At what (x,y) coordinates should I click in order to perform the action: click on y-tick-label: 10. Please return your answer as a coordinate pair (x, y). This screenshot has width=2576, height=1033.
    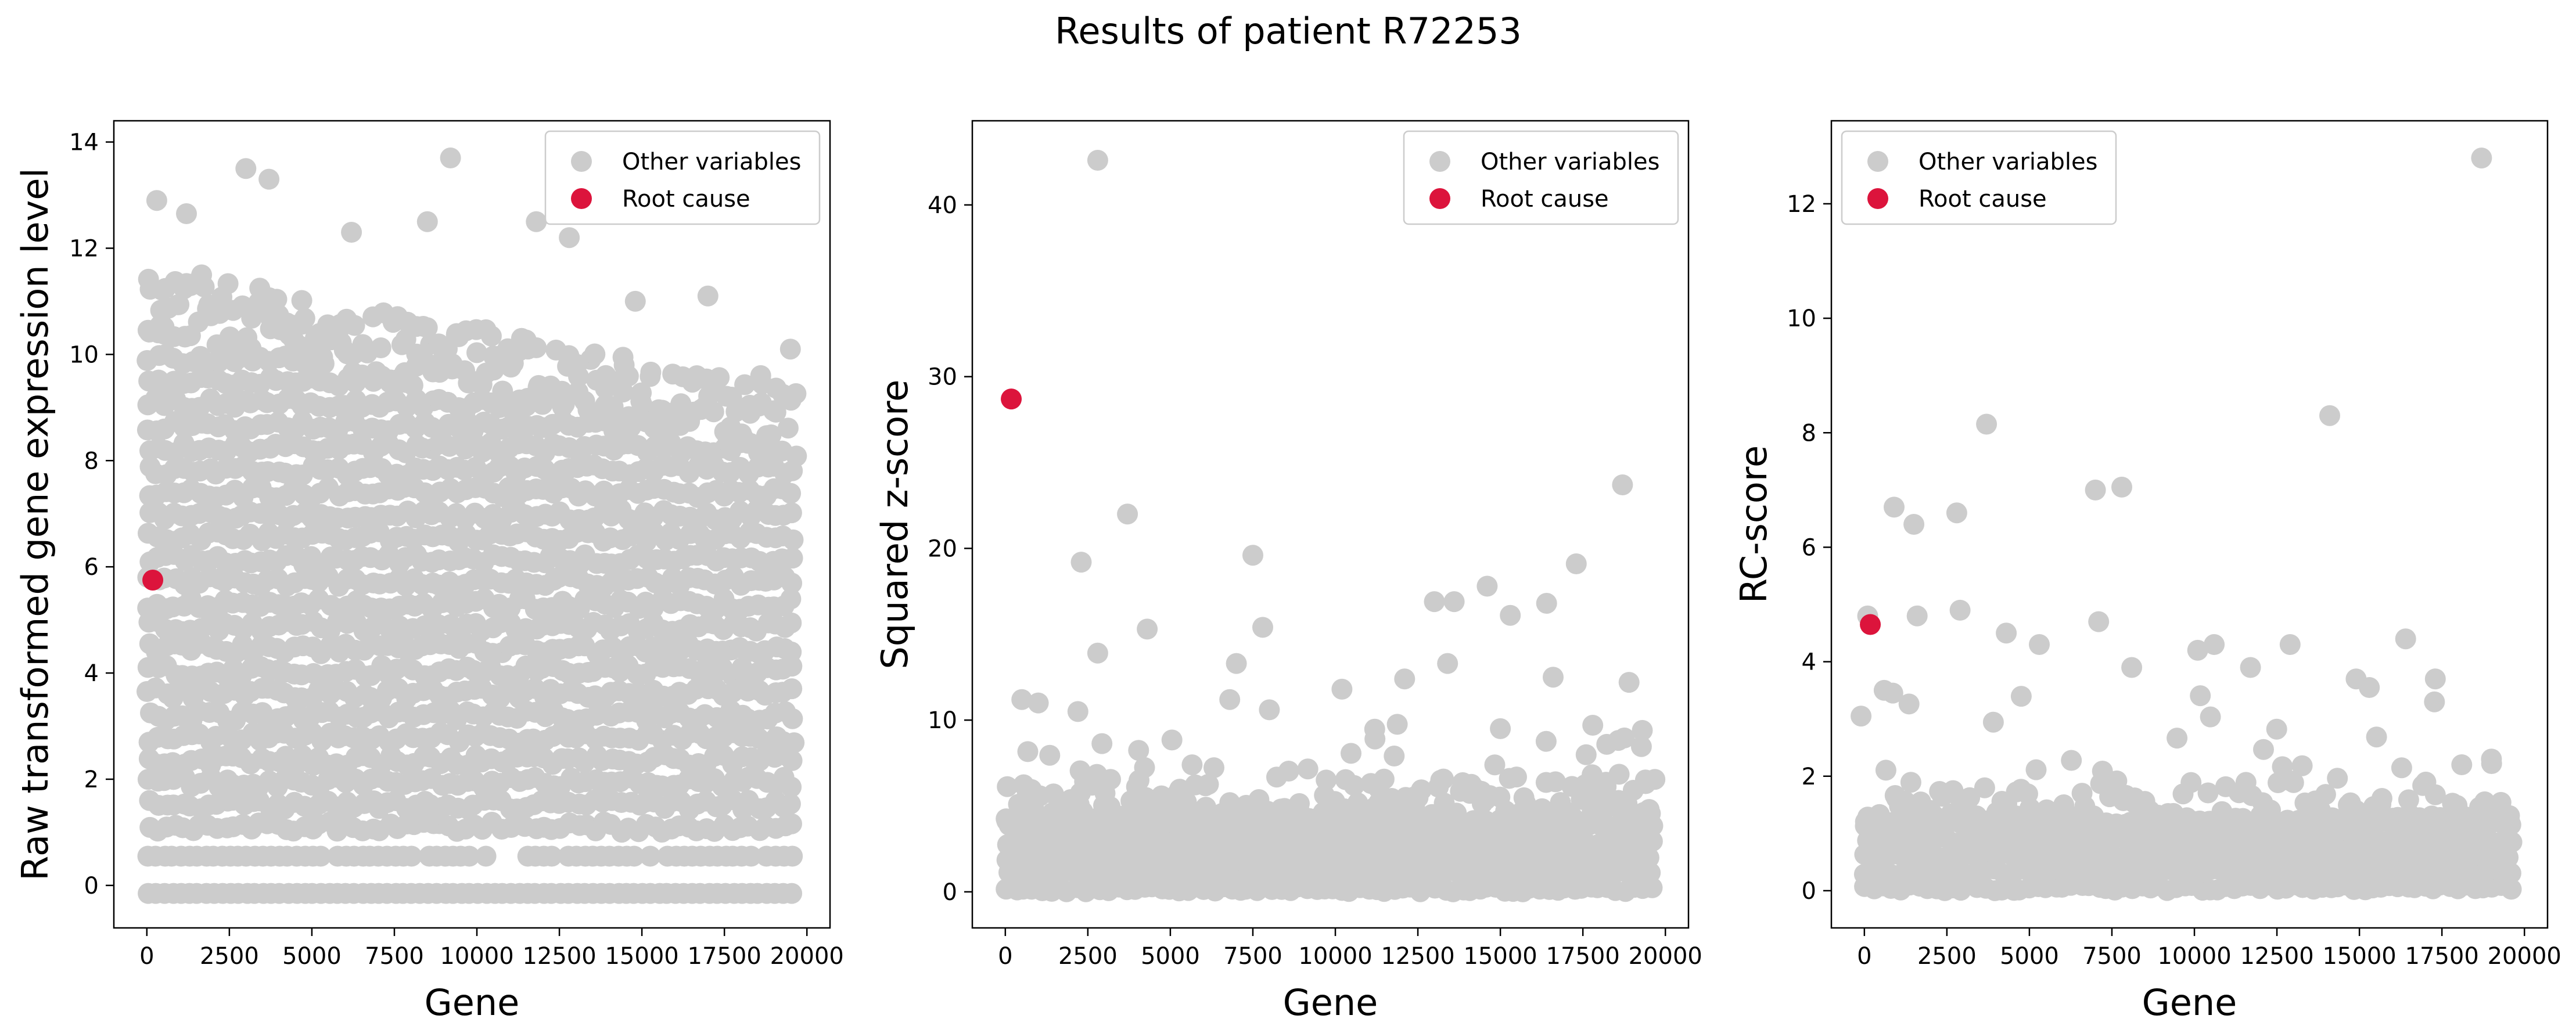
    Looking at the image, I should click on (84, 355).